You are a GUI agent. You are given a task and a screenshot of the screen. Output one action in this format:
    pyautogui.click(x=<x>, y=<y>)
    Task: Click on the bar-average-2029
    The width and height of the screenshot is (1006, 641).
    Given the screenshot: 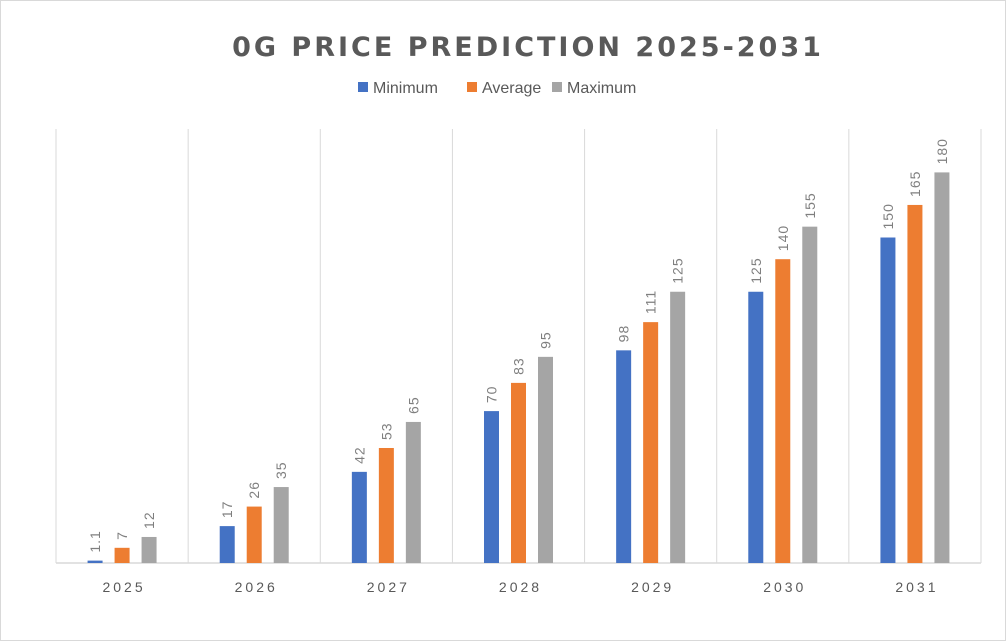 What is the action you would take?
    pyautogui.click(x=651, y=442)
    